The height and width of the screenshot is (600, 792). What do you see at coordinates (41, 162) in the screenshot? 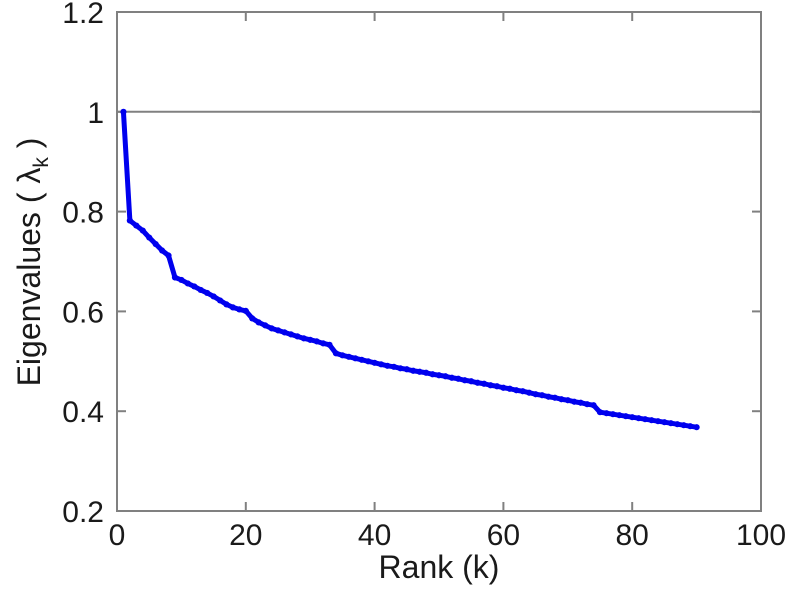
I see `y-axis-title-subscript: k` at bounding box center [41, 162].